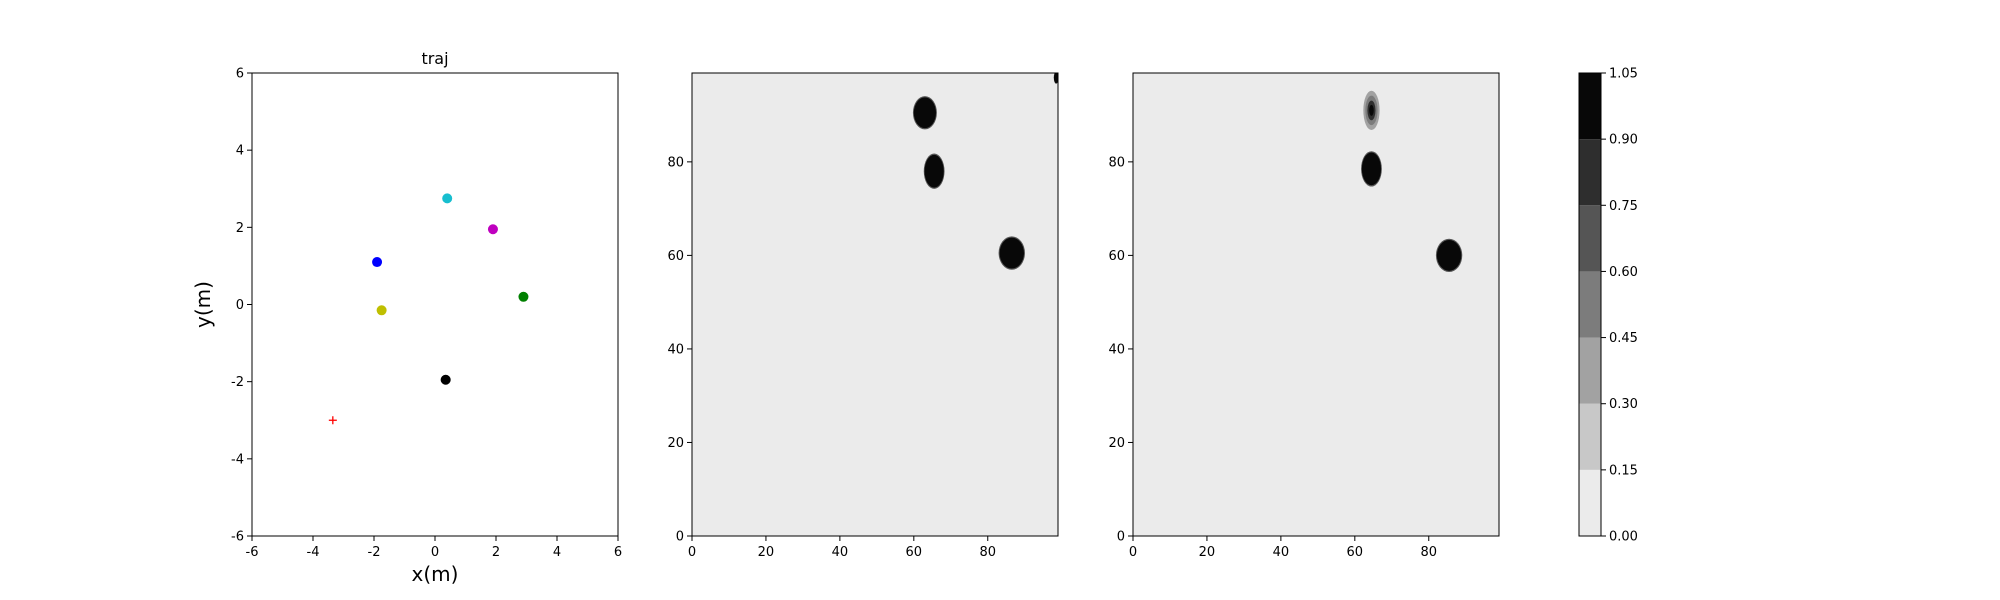 This screenshot has width=2000, height=600. I want to click on colorbar-frame, so click(1590, 304).